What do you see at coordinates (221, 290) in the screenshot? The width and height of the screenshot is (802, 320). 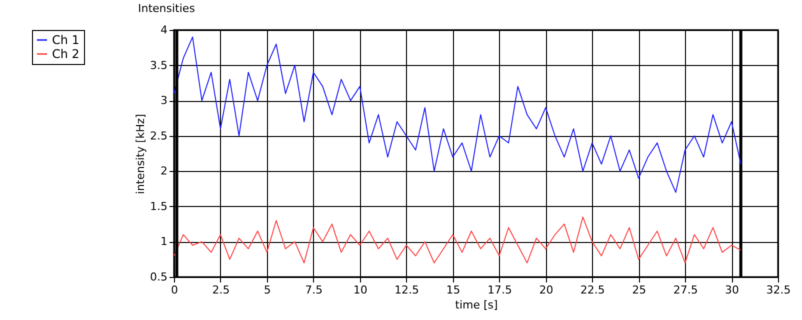 I see `x-tick-label: 2.5` at bounding box center [221, 290].